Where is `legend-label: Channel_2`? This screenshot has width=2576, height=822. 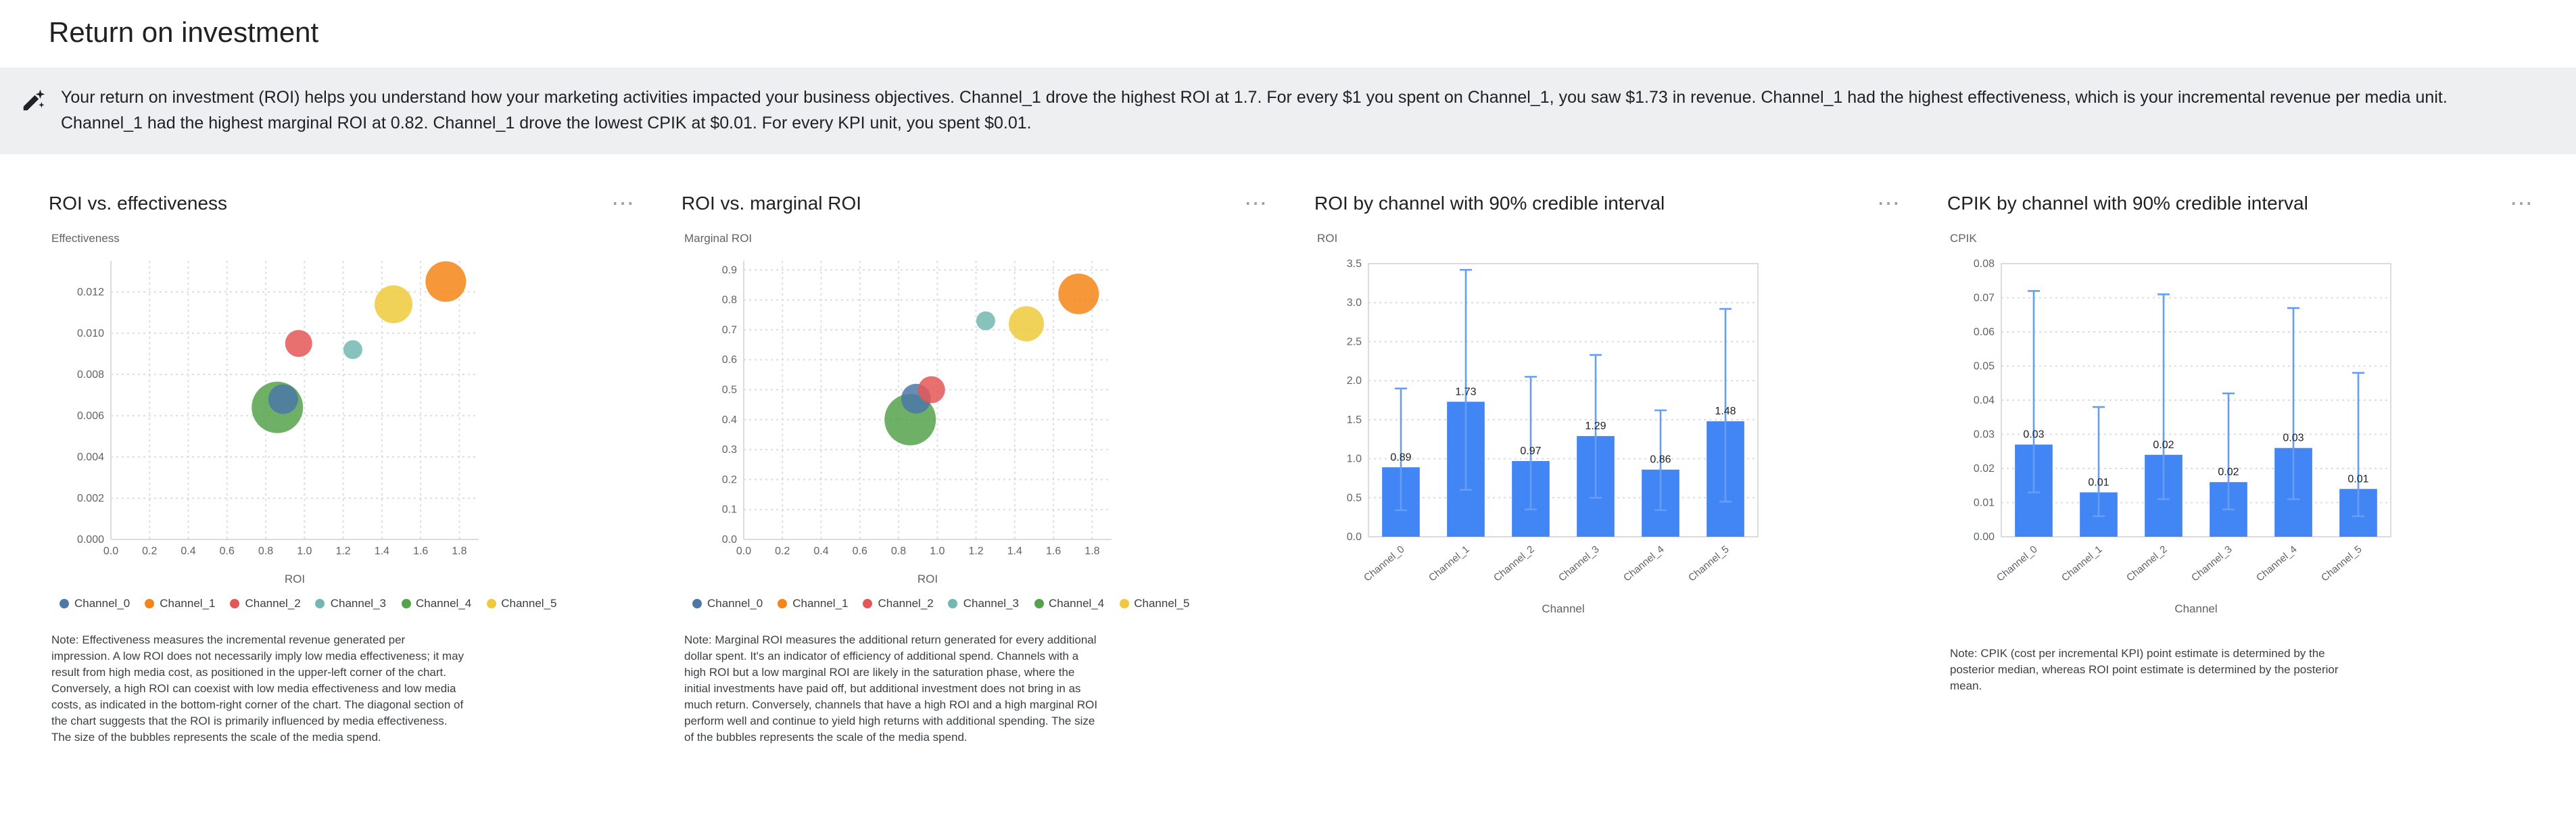
legend-label: Channel_2 is located at coordinates (273, 603).